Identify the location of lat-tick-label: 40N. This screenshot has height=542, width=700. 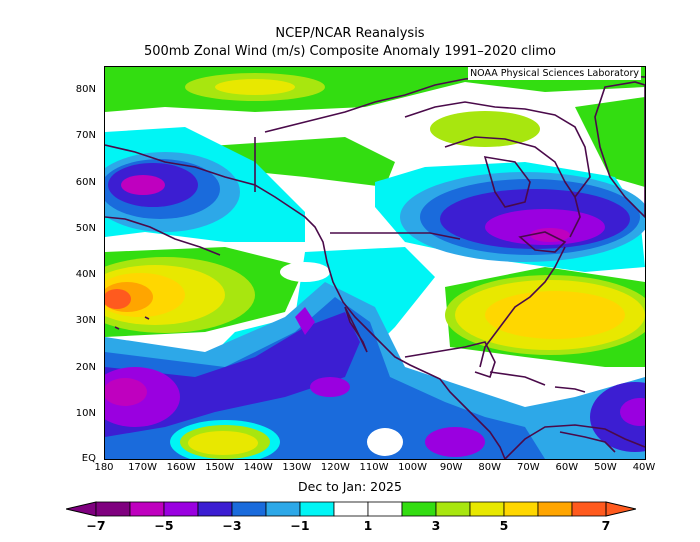
(85, 274).